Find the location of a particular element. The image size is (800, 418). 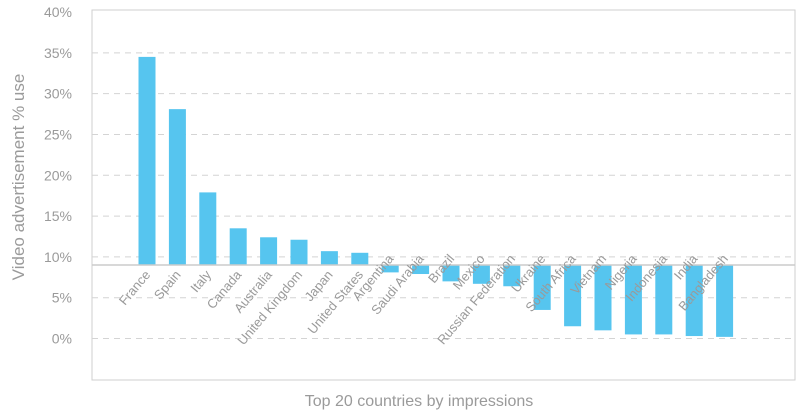

y-axis-title: Video advertisement % use is located at coordinates (18, 177).